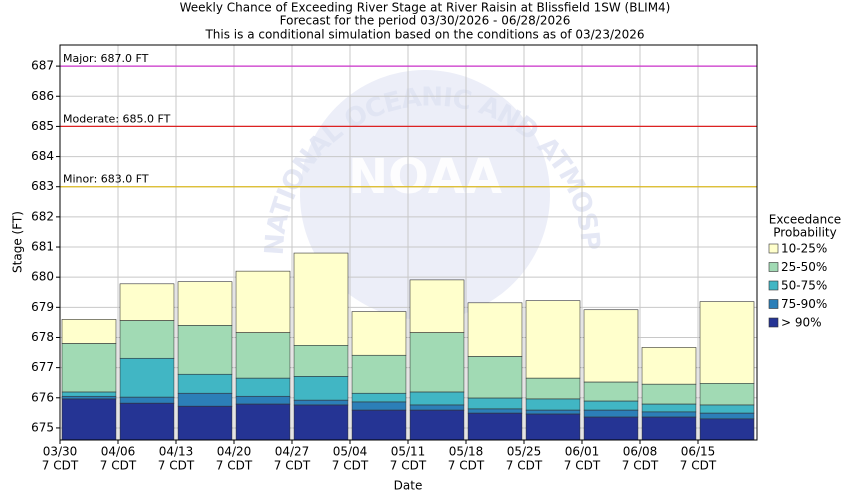  What do you see at coordinates (42, 66) in the screenshot?
I see `y-tick-label: 687` at bounding box center [42, 66].